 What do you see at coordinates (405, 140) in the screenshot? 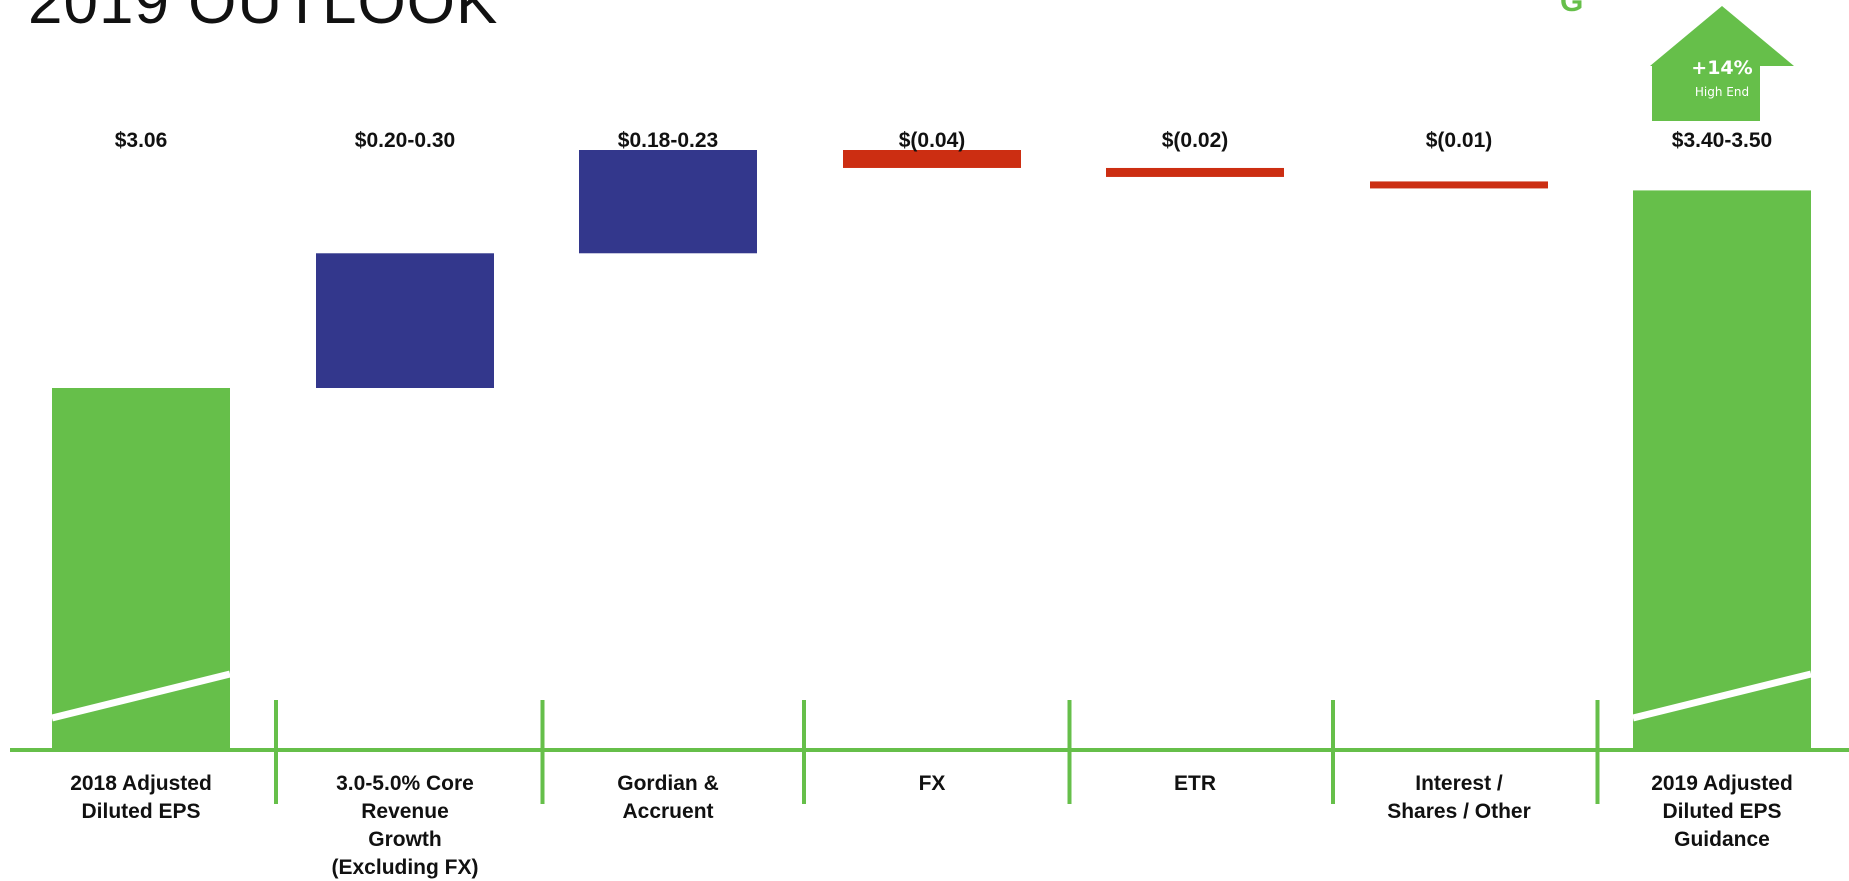
I see `value-label: $0.20-0.30` at bounding box center [405, 140].